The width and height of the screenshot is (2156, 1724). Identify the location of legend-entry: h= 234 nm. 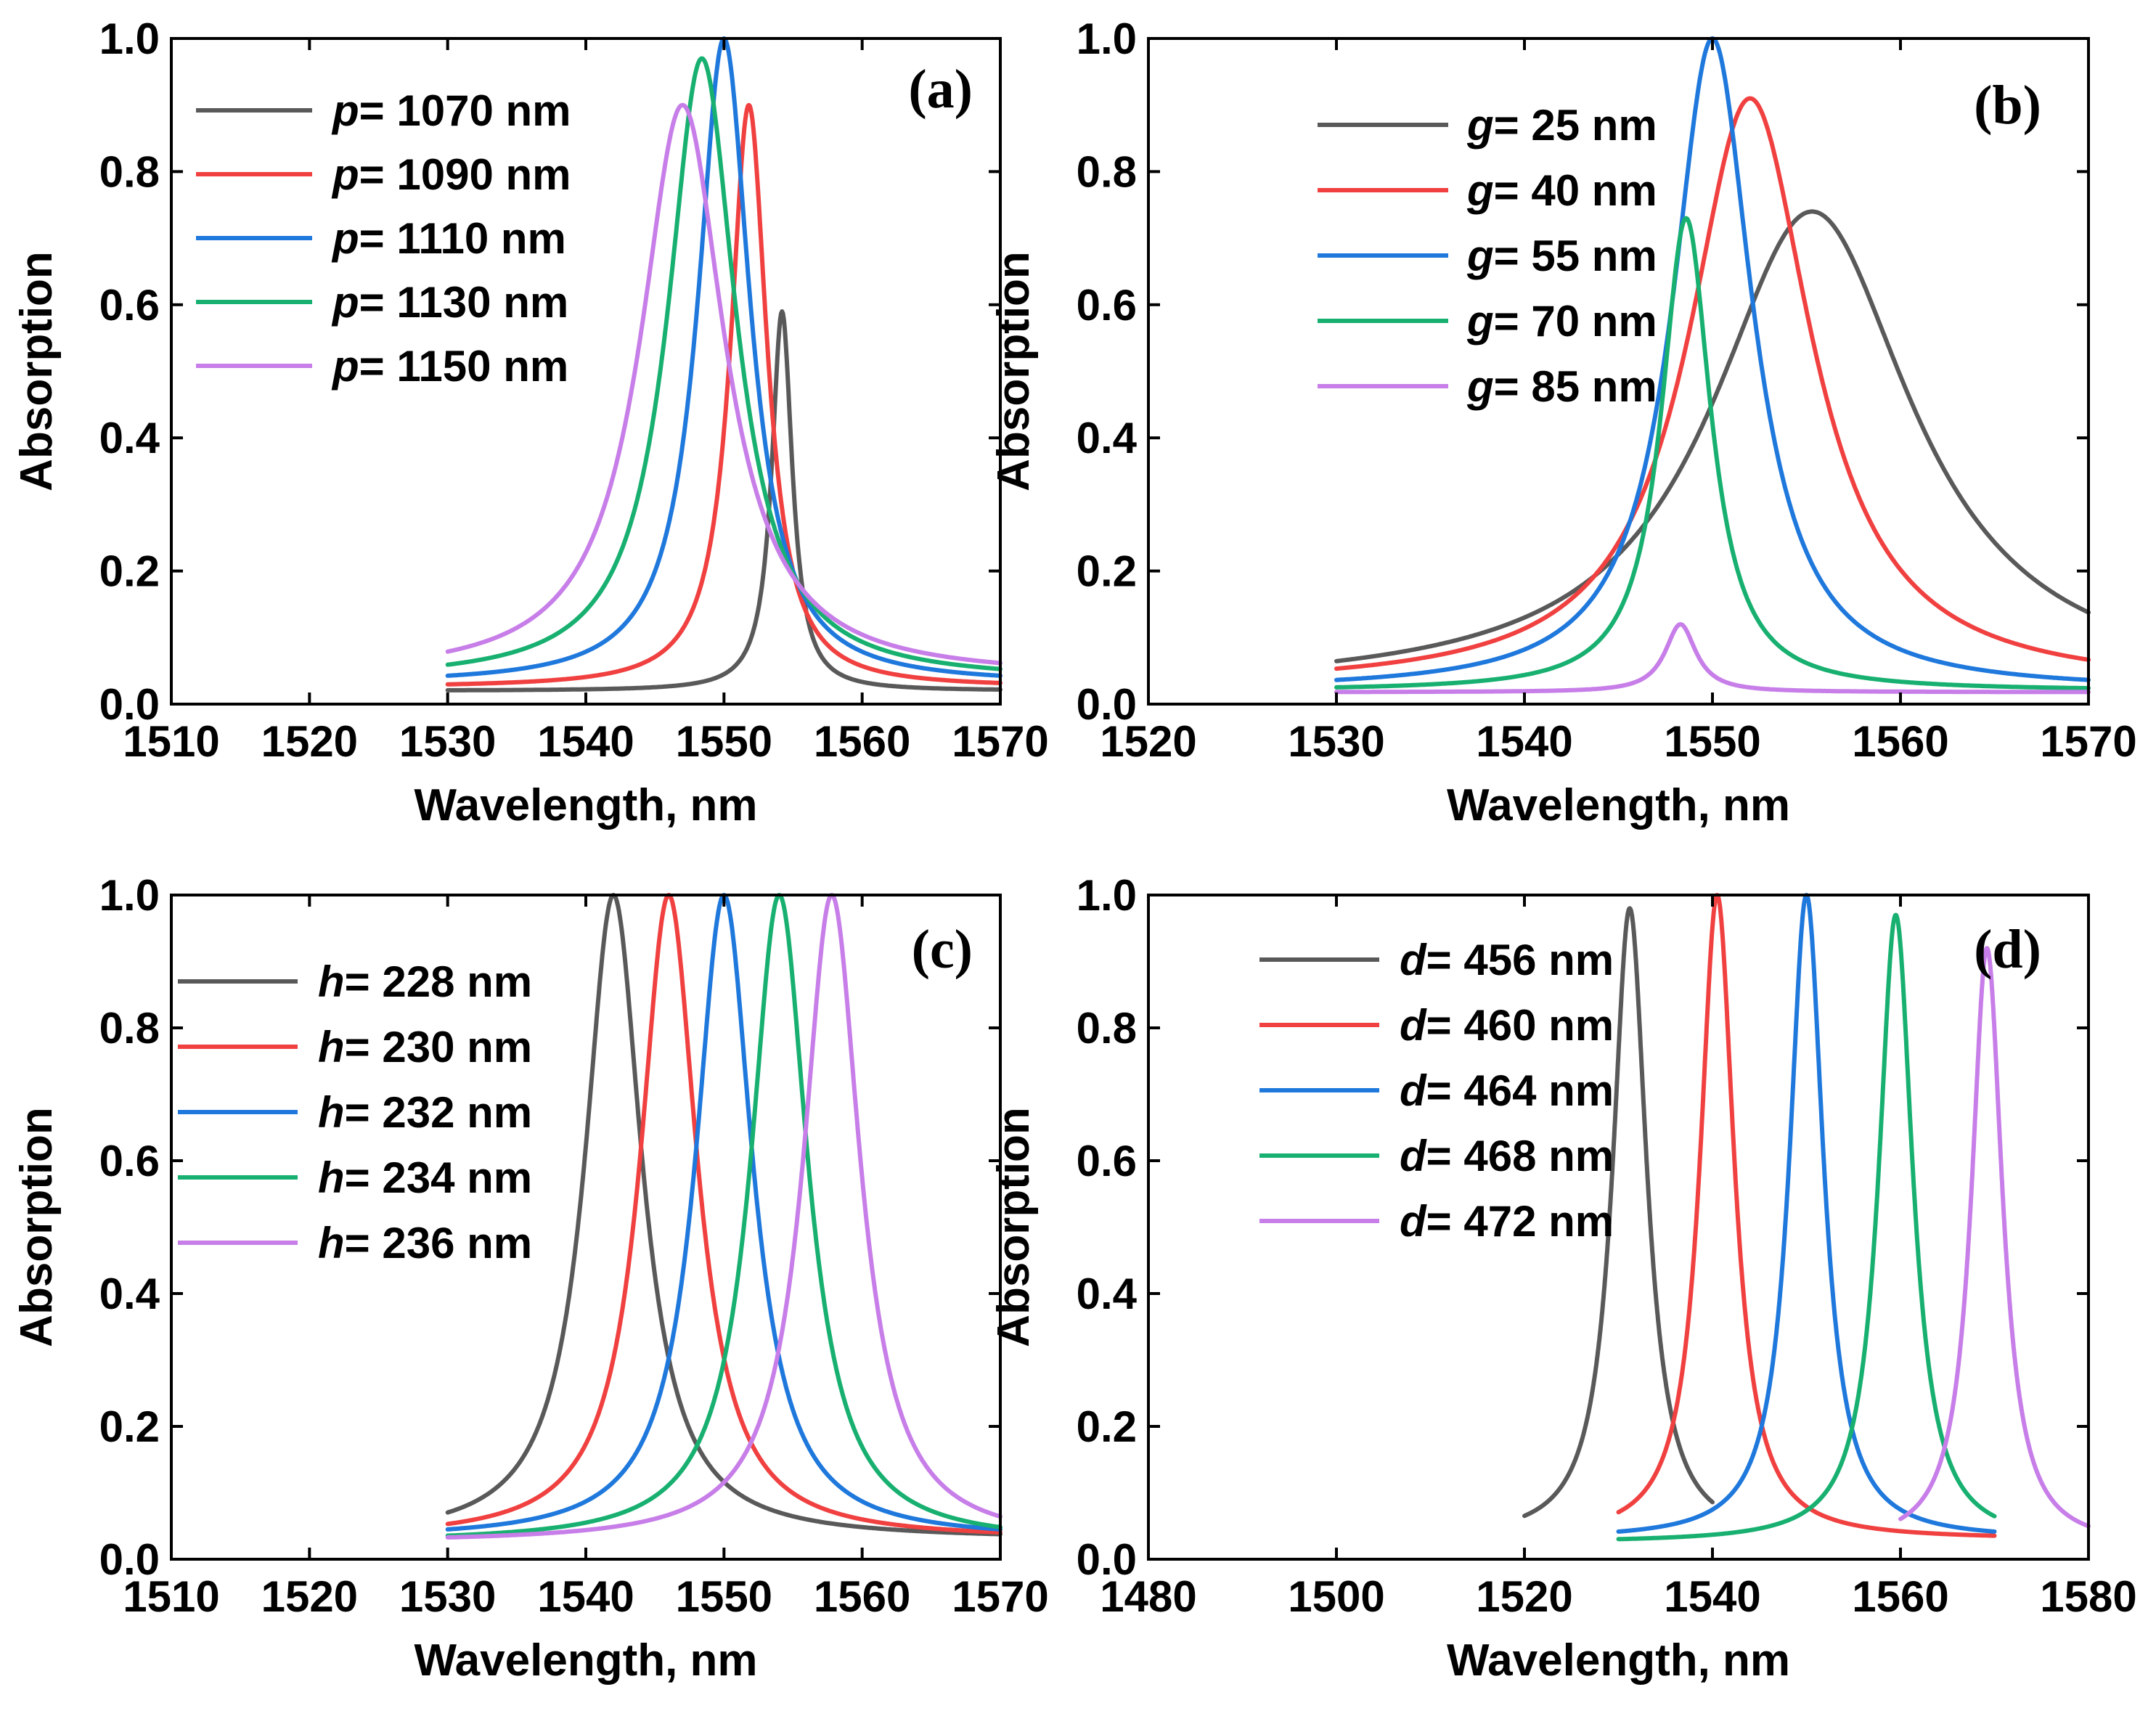
(425, 1177).